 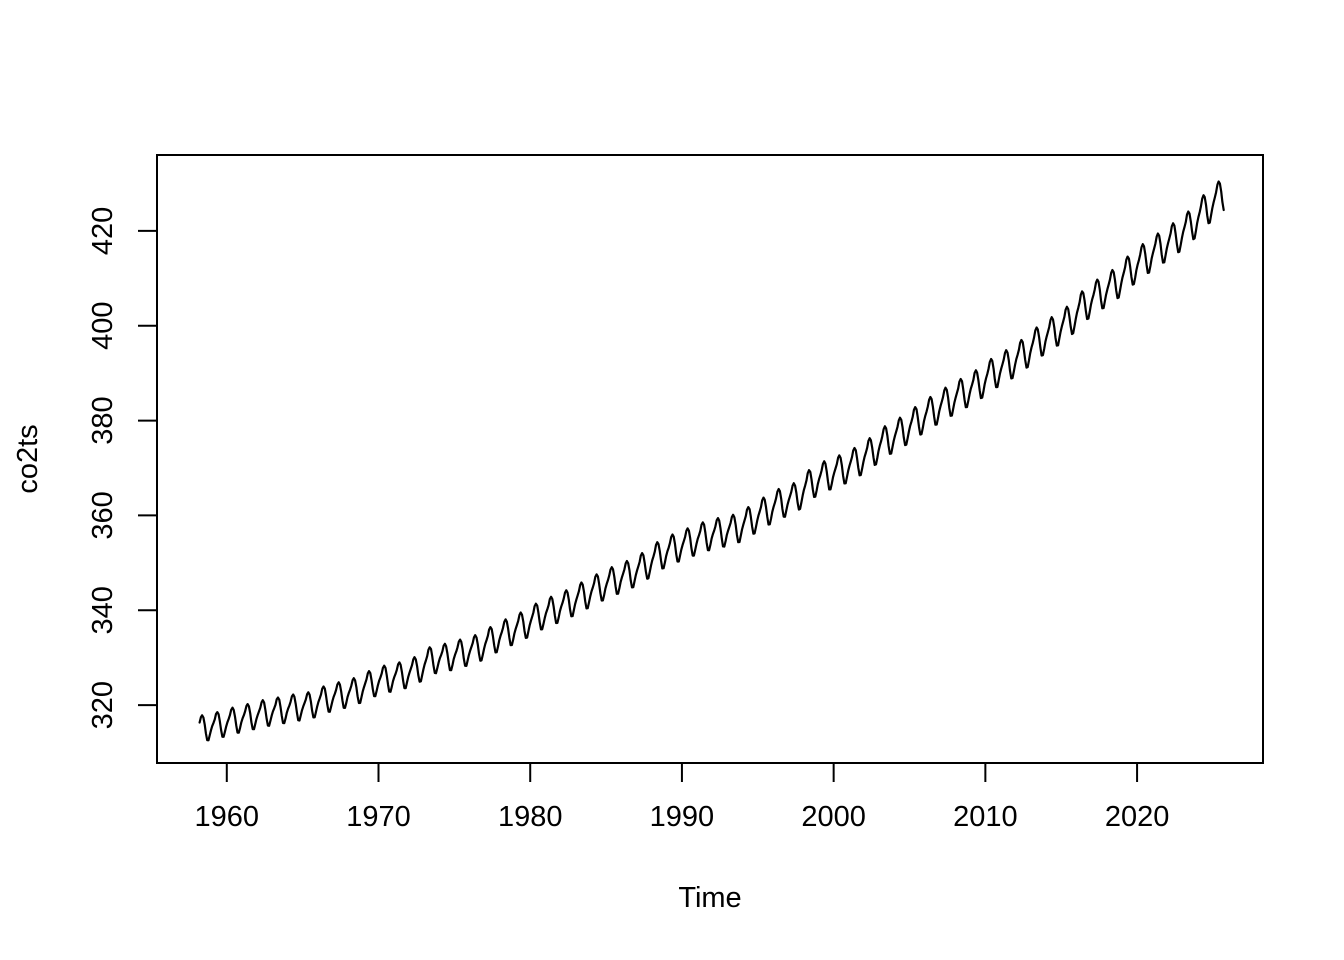 I want to click on y-tick-label: 420, so click(x=103, y=231).